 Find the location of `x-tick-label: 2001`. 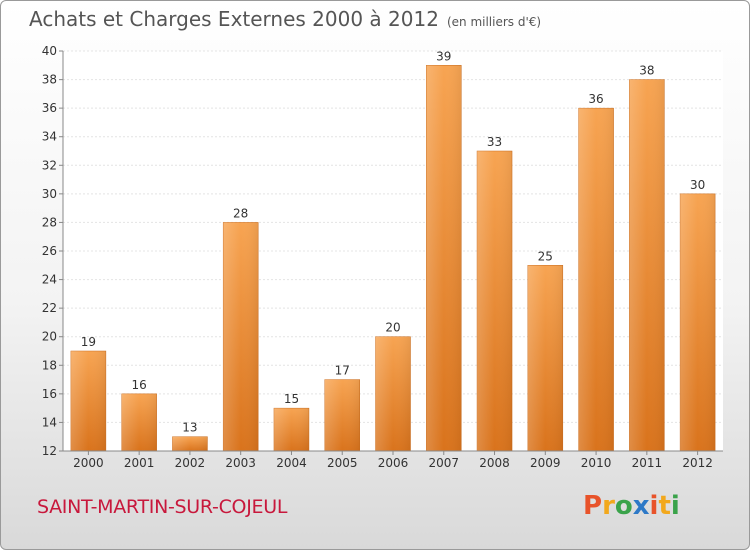

x-tick-label: 2001 is located at coordinates (139, 463).